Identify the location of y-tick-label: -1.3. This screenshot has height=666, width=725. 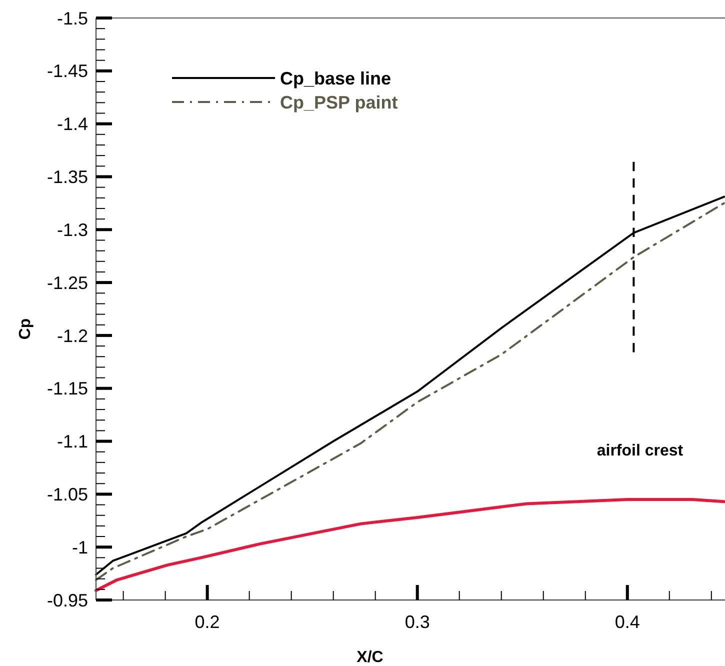
(72, 230).